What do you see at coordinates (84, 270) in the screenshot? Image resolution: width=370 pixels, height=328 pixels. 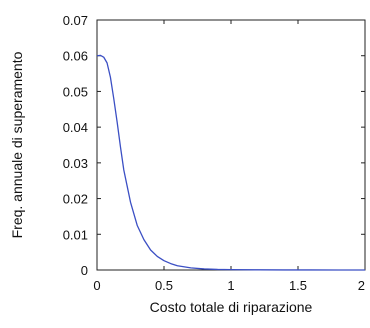 I see `y-tick-label: 0` at bounding box center [84, 270].